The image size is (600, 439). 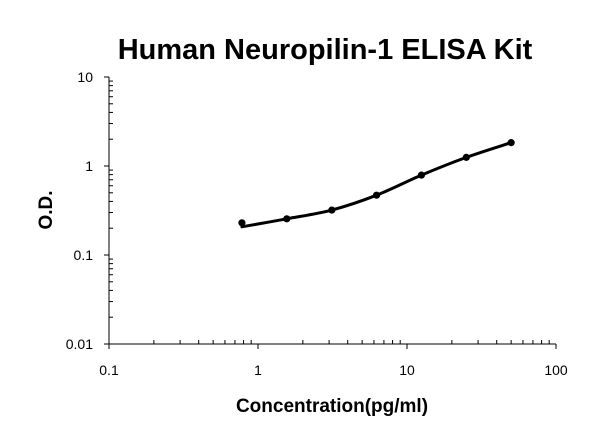 What do you see at coordinates (333, 370) in the screenshot?
I see `x-tick-labels: 0.1 1 10 100` at bounding box center [333, 370].